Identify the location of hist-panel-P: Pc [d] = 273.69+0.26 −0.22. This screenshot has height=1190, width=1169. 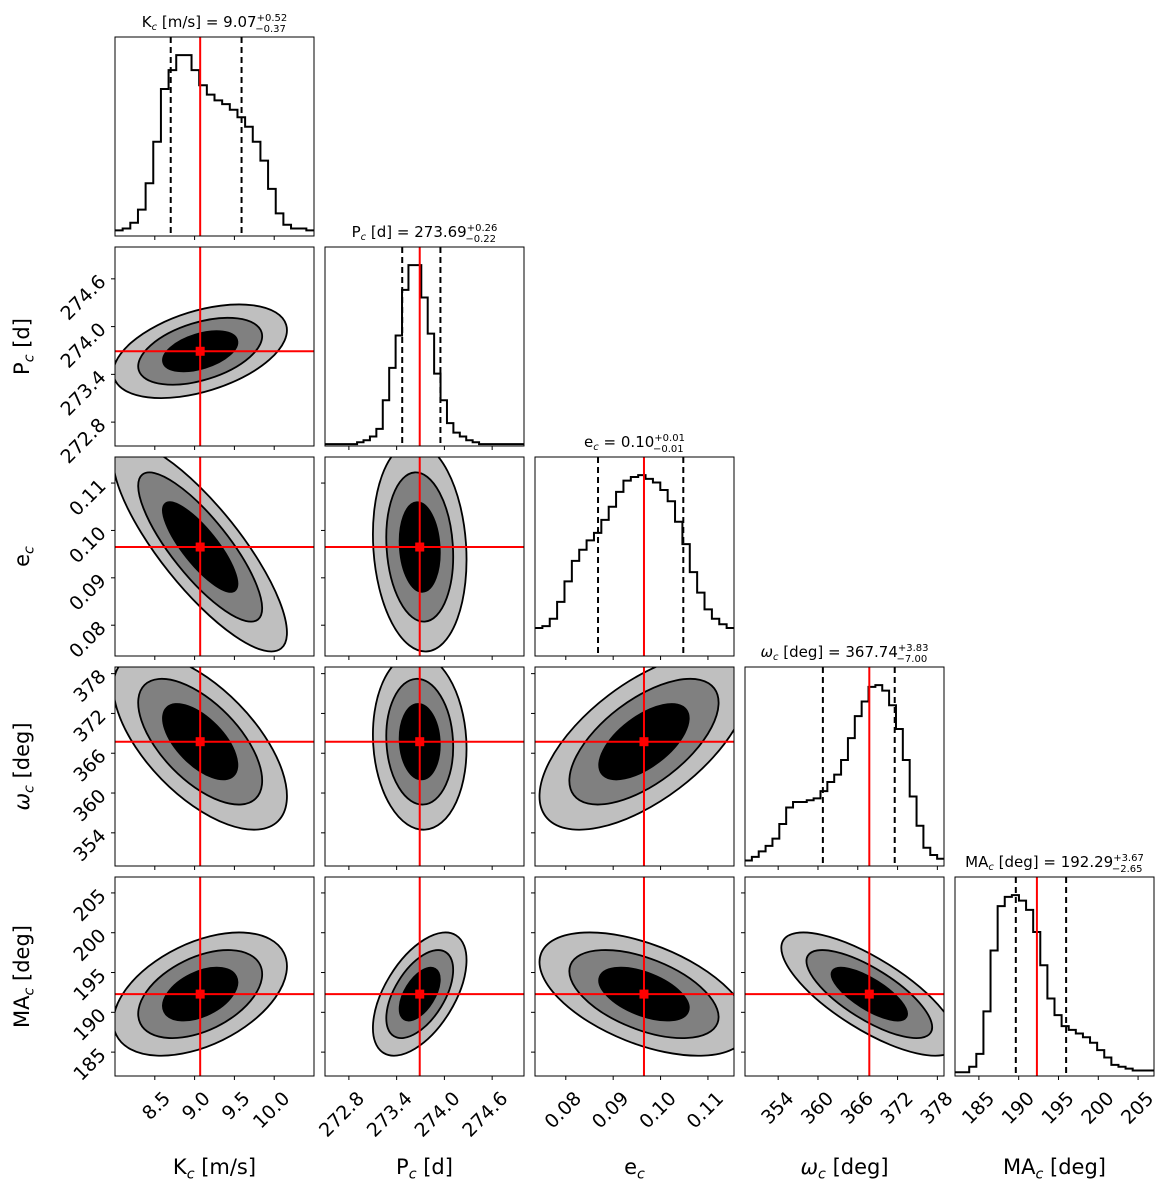
(424, 335).